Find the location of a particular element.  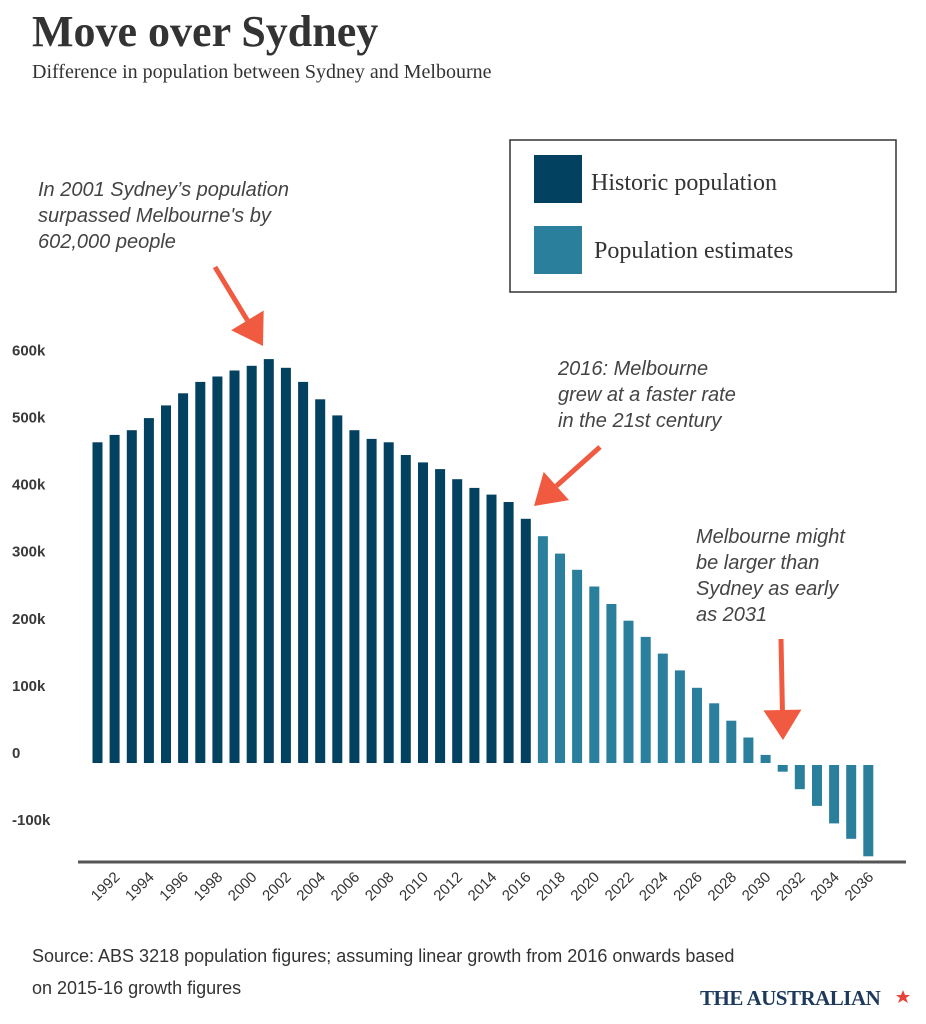

y-axis: 600k 500k 400k 300k 200k 100k 0 -100k is located at coordinates (31, 585).